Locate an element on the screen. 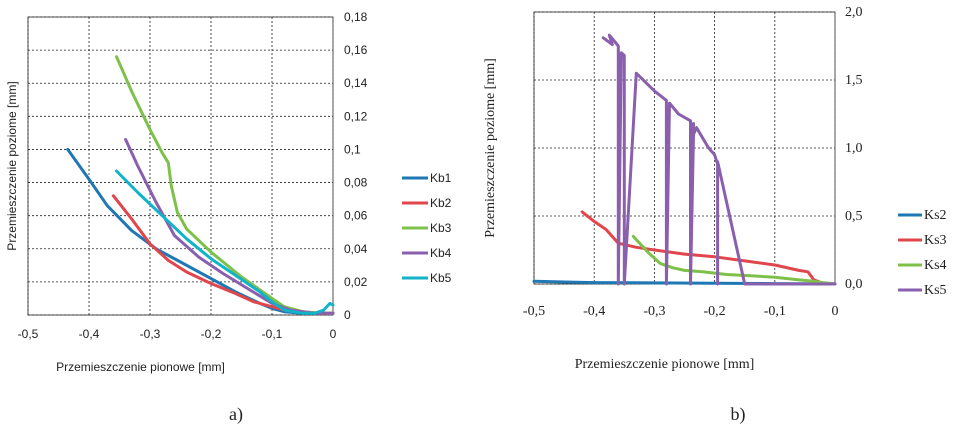 Image resolution: width=974 pixels, height=429 pixels. legend-label-kb4: Kb4 is located at coordinates (441, 253).